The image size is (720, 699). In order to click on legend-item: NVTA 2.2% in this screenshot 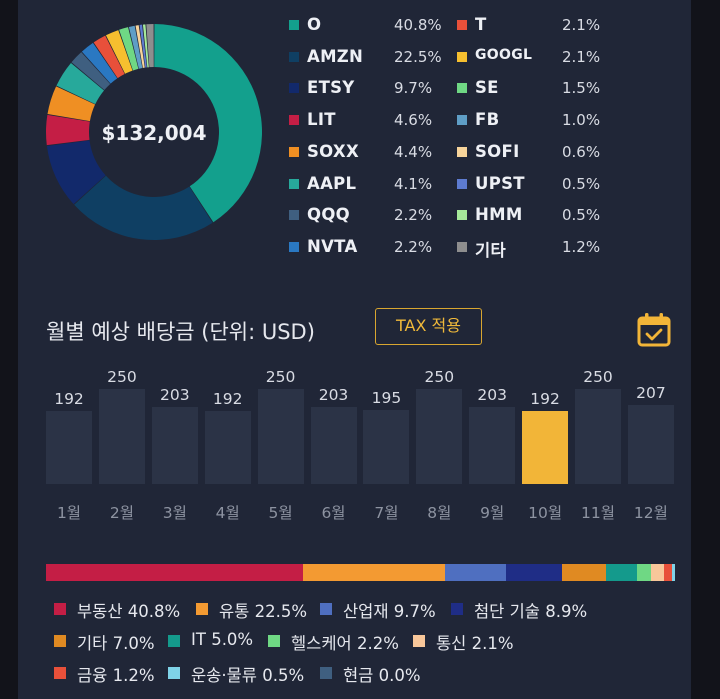, I will do `click(369, 247)`.